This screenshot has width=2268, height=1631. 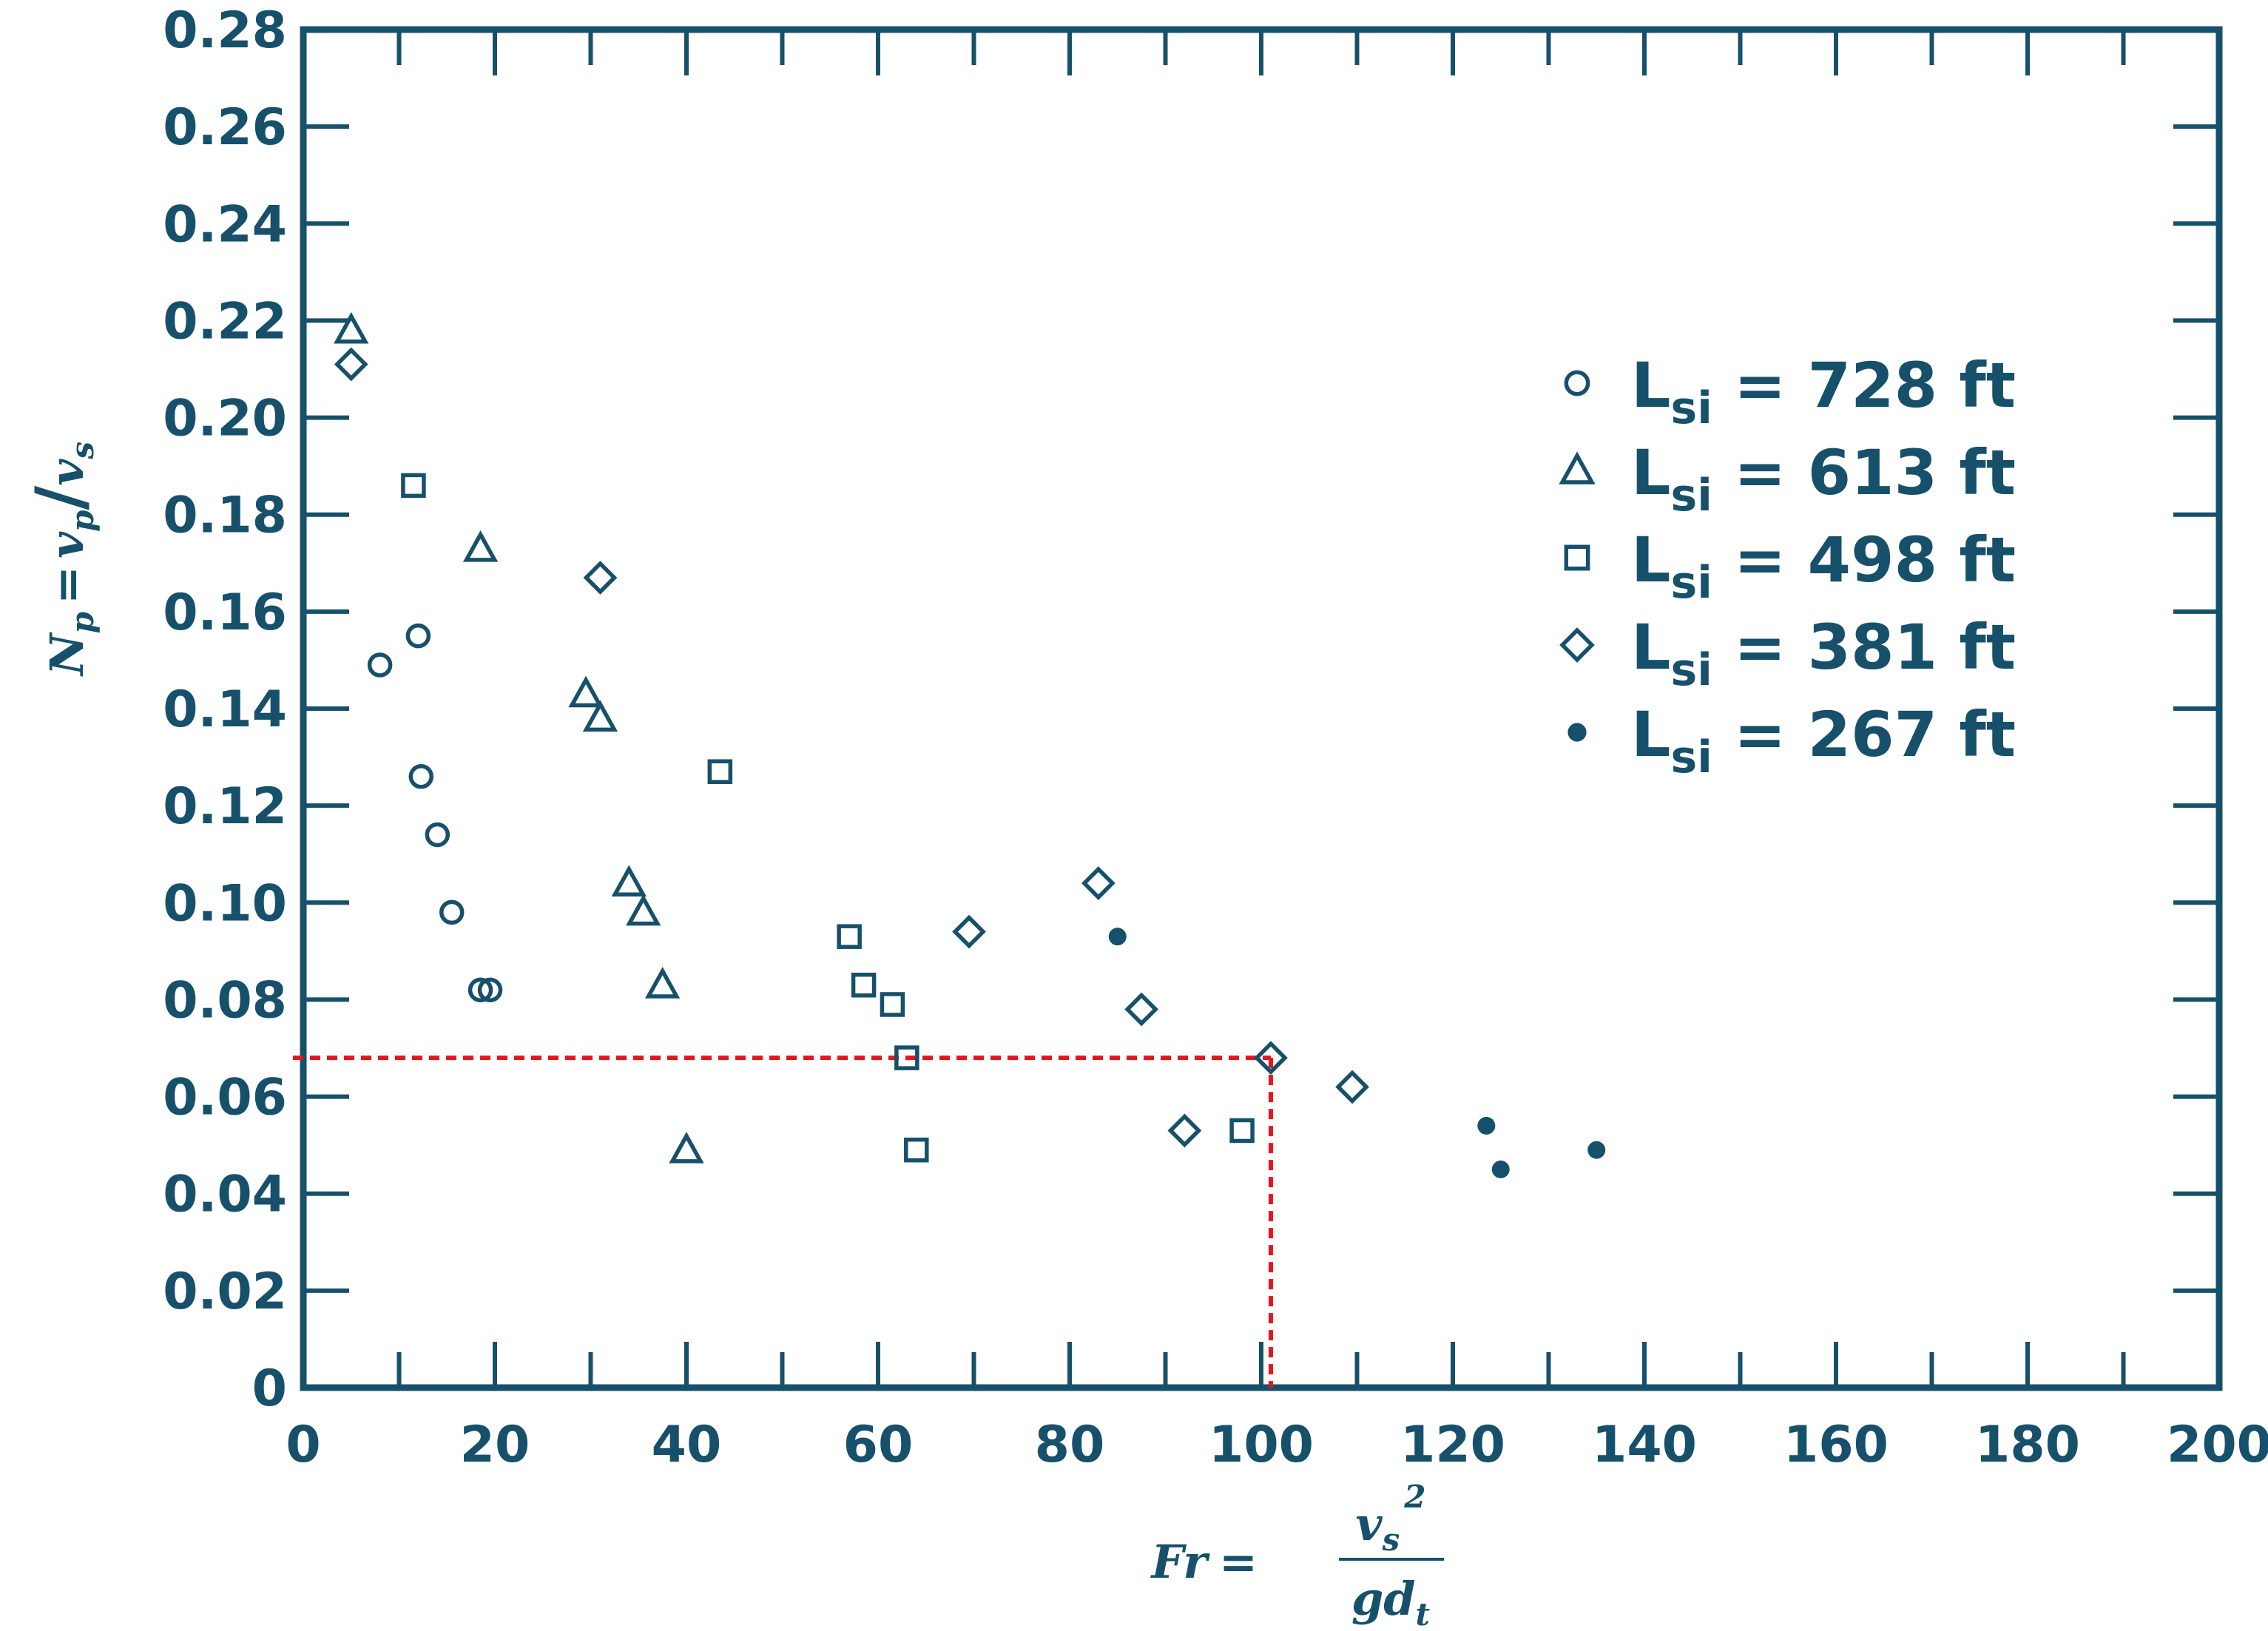 I want to click on y-tick-label: 0.08, so click(x=225, y=1000).